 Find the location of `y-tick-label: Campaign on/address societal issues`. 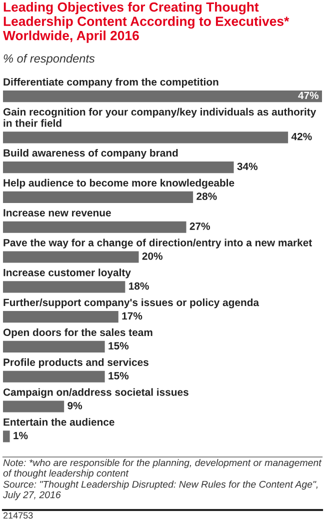

y-tick-label: Campaign on/address societal issues is located at coordinates (95, 393).